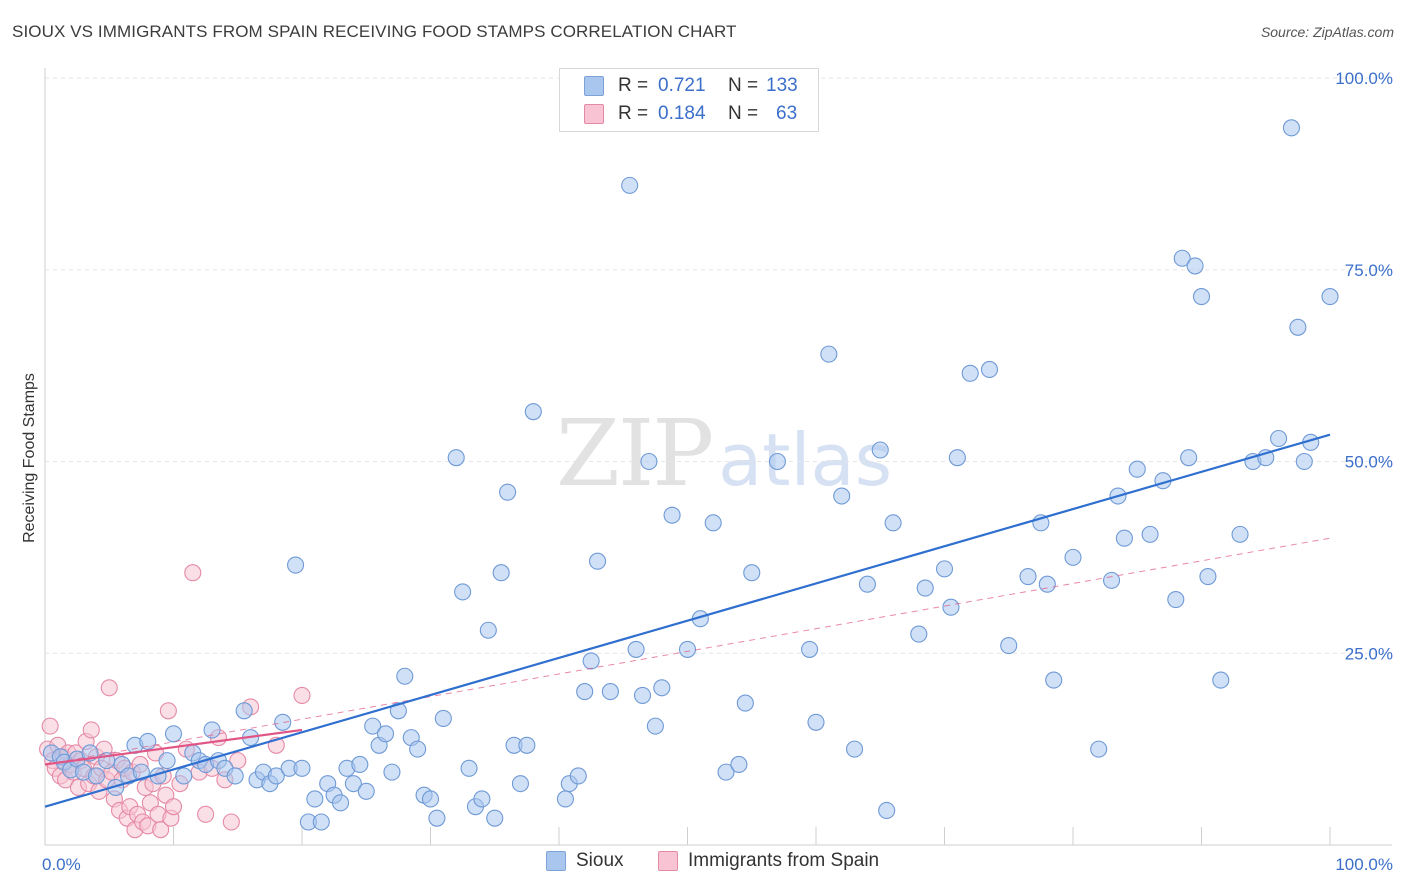  Describe the element at coordinates (743, 85) in the screenshot. I see `legend-n-label: N =` at that location.